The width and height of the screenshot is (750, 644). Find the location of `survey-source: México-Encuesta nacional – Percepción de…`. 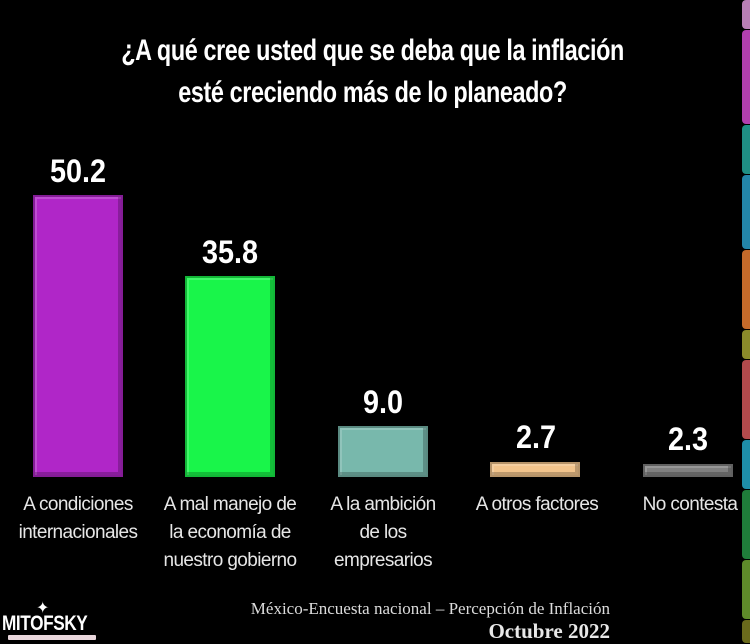

survey-source: México-Encuesta nacional – Percepción de… is located at coordinates (430, 608).